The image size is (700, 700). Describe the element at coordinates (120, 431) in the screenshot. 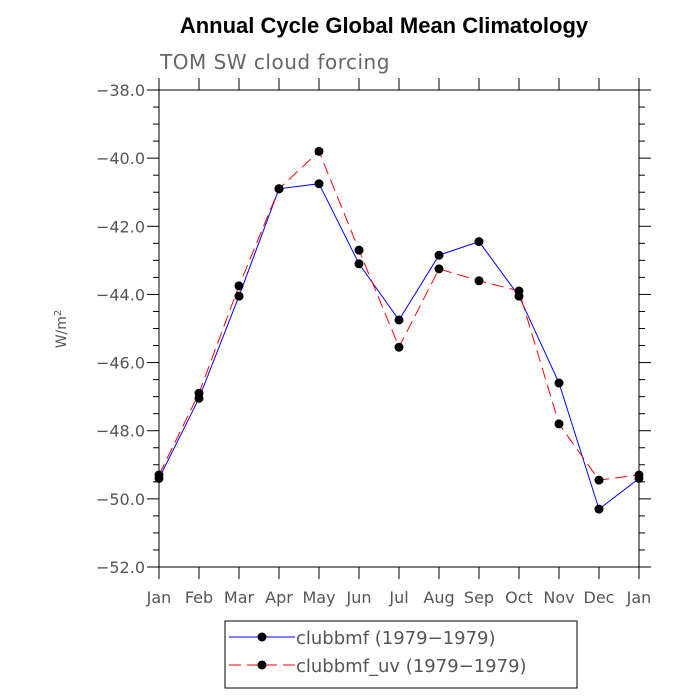

I see `y-tick-label: −48.0` at that location.